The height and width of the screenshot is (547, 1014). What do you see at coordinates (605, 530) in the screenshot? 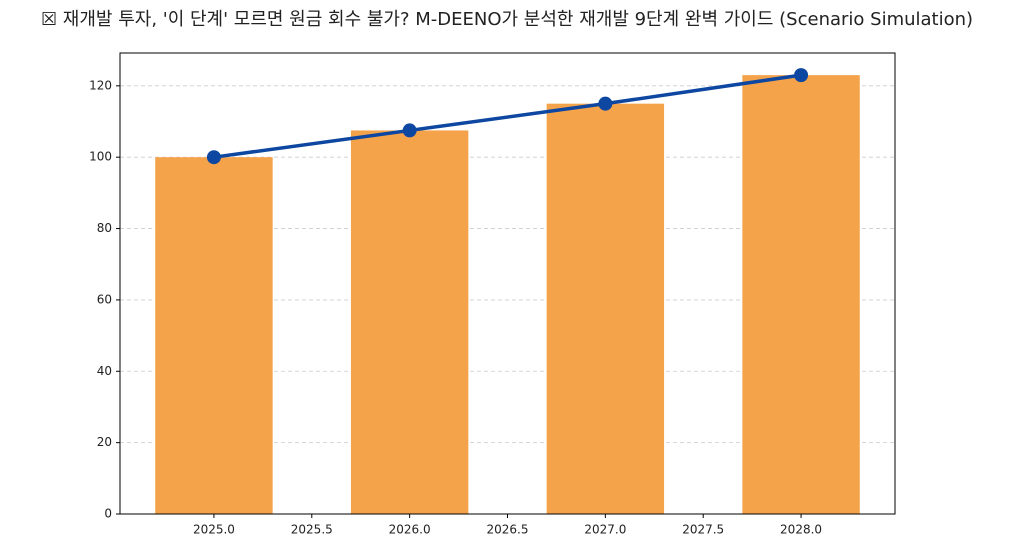
I see `x-tick-label: 2027.0` at bounding box center [605, 530].